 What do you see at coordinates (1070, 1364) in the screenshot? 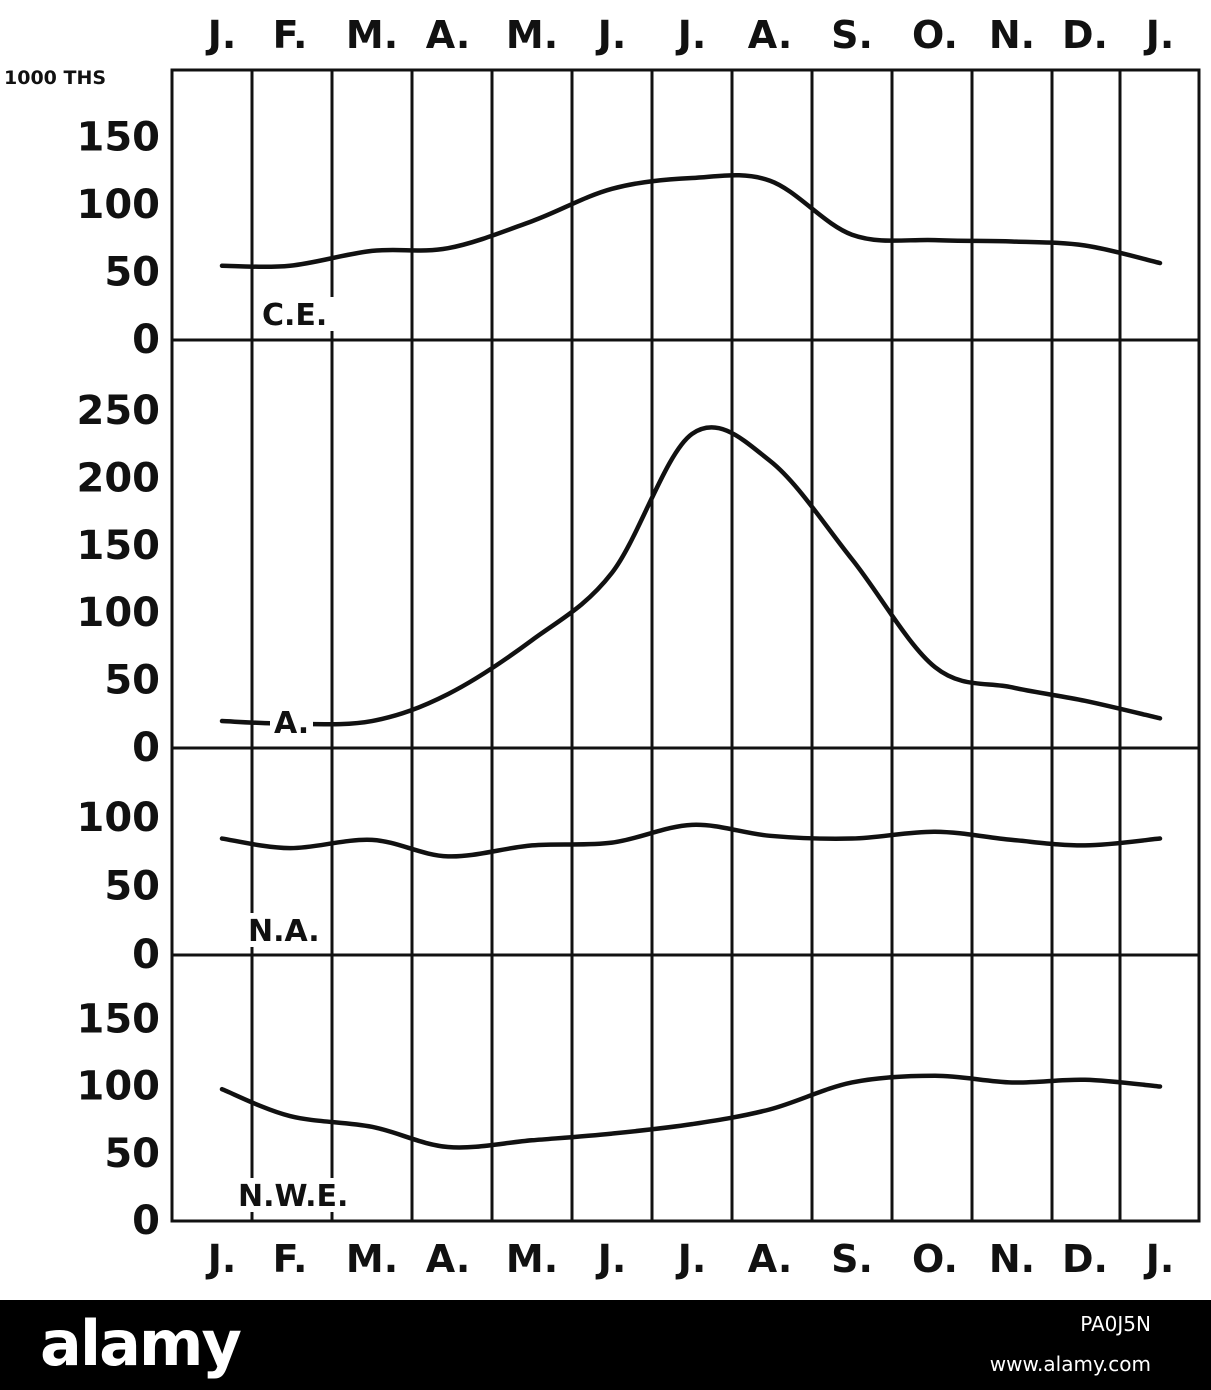
I see `site-url: www.alamy.com` at bounding box center [1070, 1364].